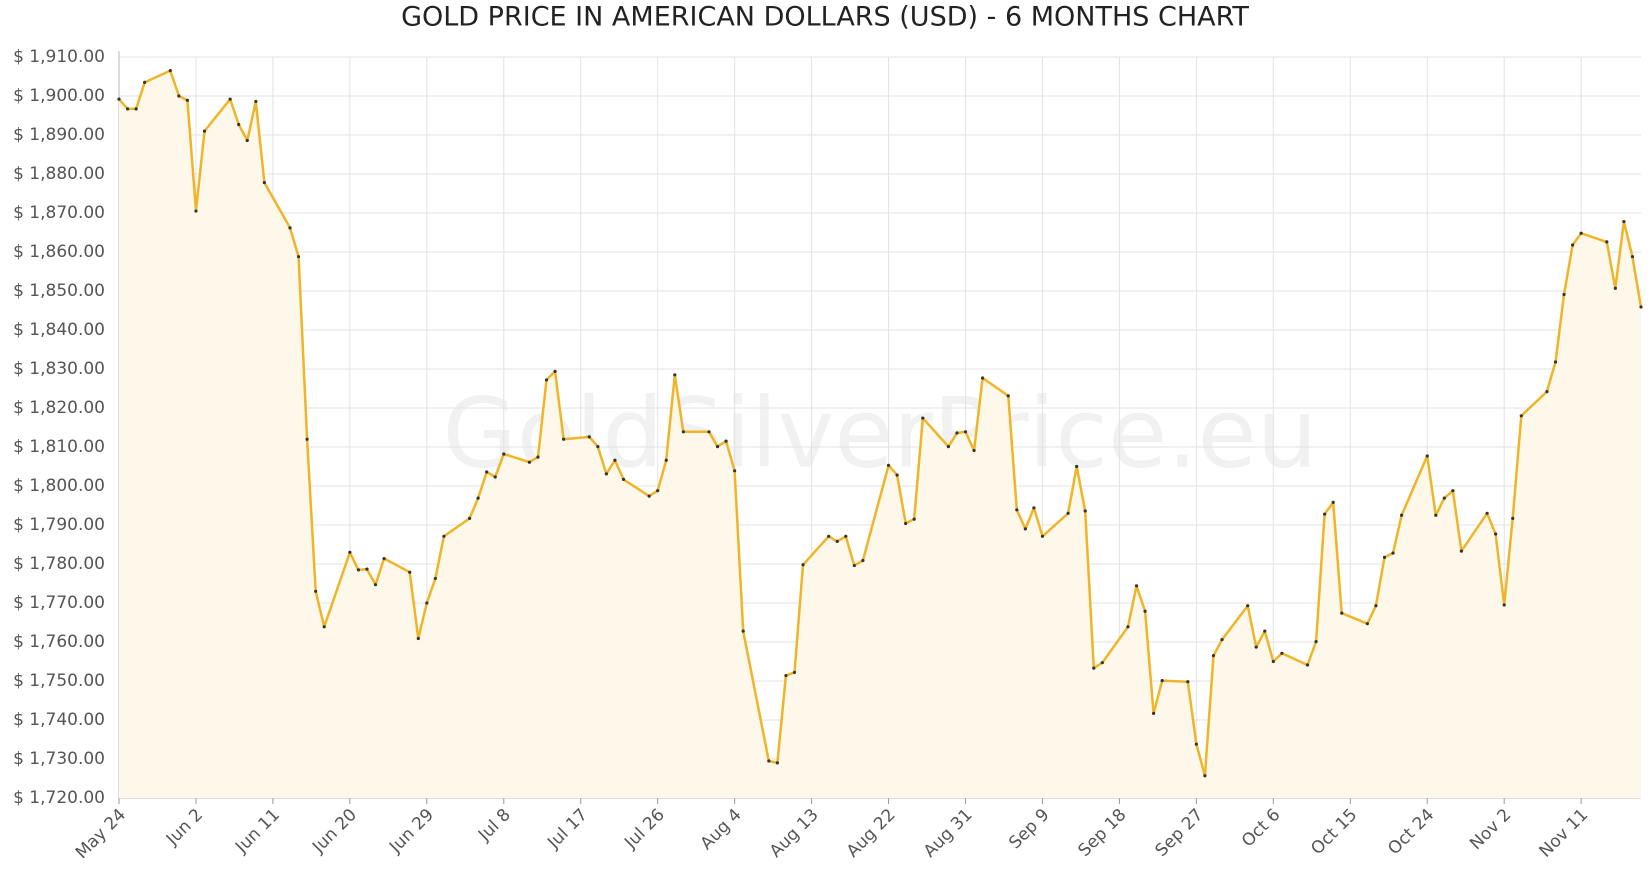 This screenshot has height=875, width=1651. I want to click on y-tick-label: $ 1,790.00, so click(59, 525).